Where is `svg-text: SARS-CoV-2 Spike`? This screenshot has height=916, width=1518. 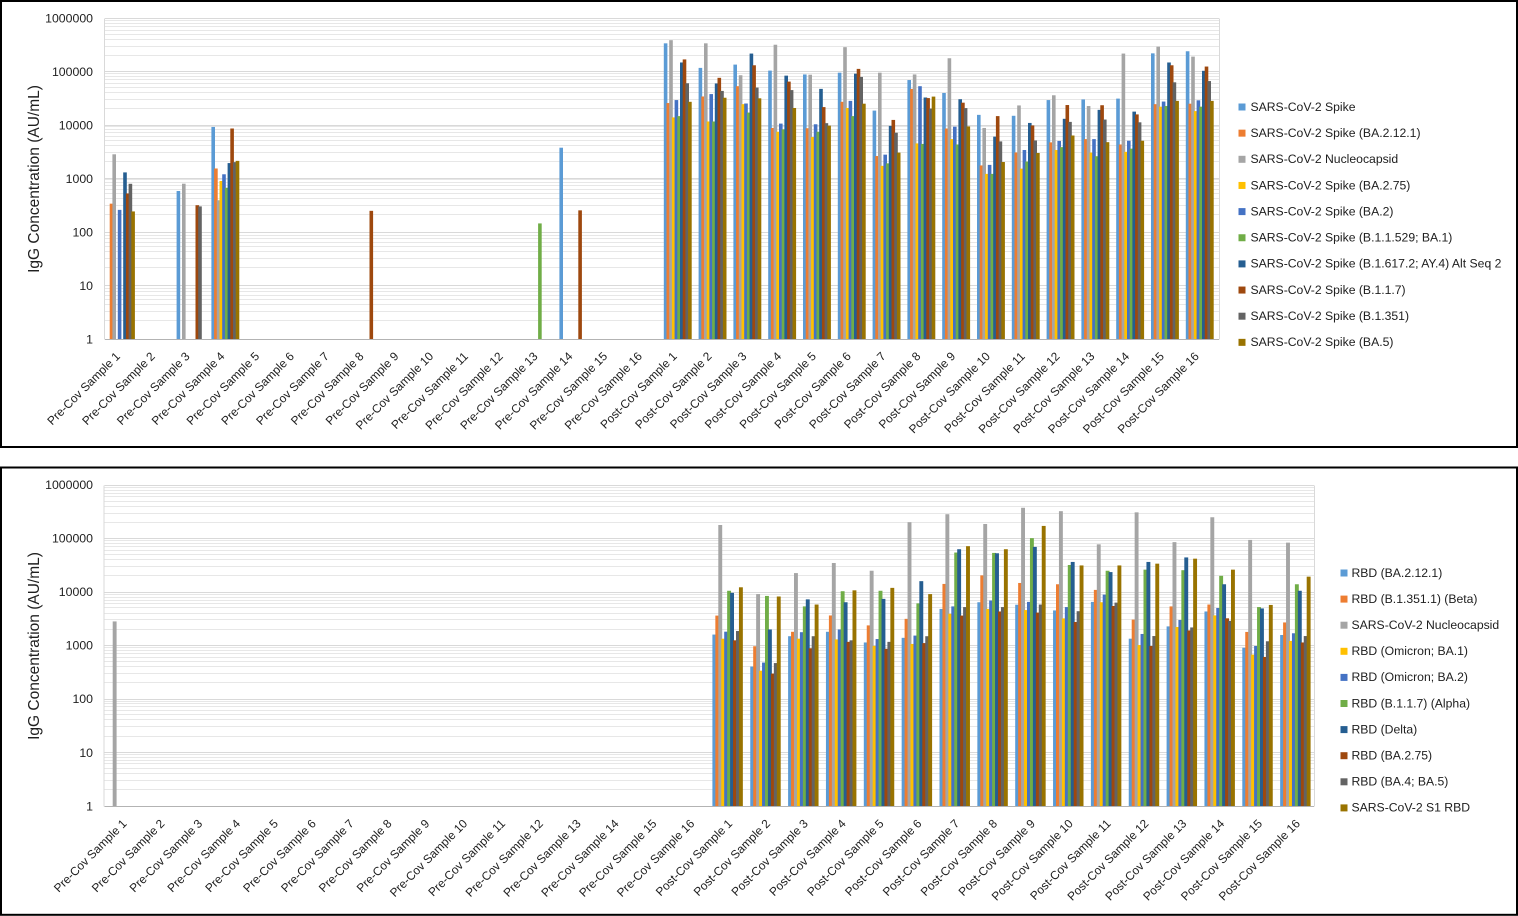 svg-text: SARS-CoV-2 Spike is located at coordinates (1303, 107).